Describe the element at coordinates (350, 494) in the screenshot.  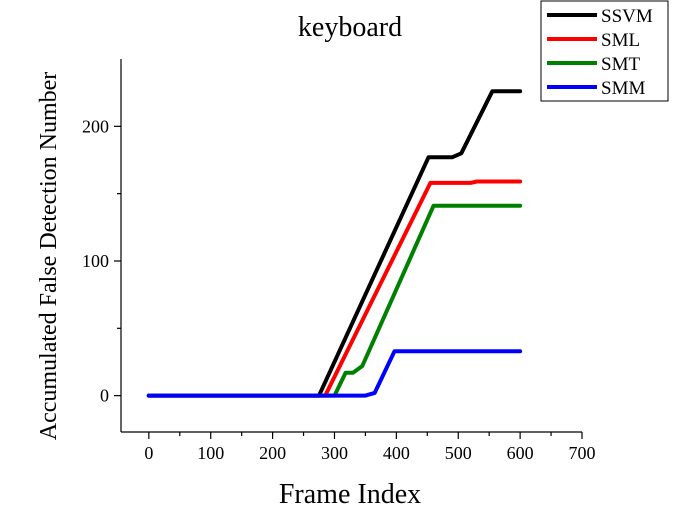
I see `x-axis-label: Frame Index` at that location.